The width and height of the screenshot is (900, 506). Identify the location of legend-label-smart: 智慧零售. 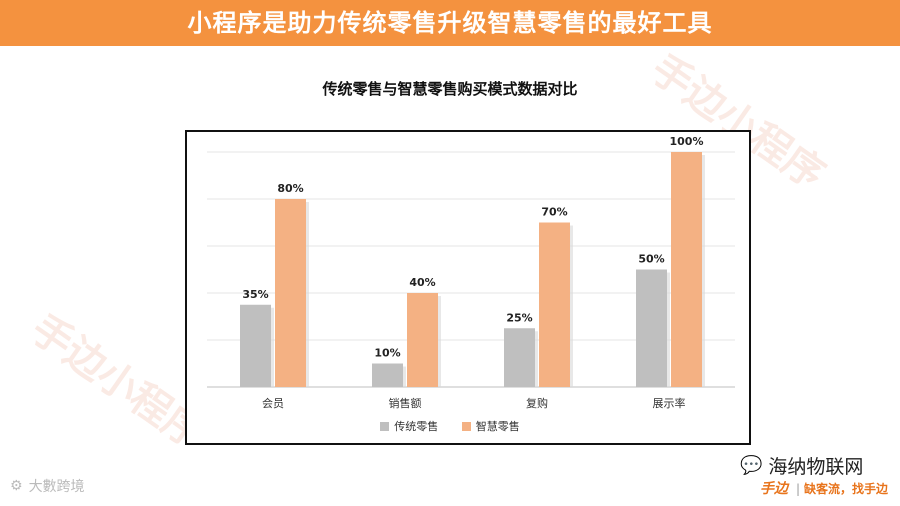
(497, 426).